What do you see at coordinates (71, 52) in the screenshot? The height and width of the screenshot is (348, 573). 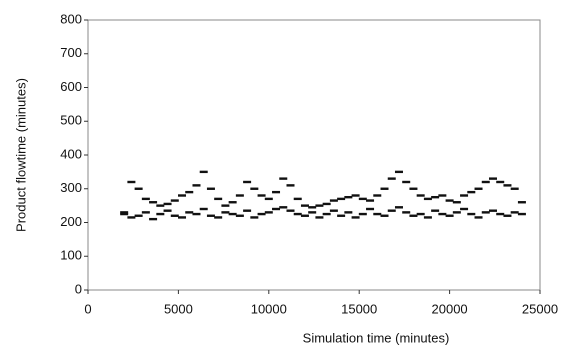 I see `y-tick-label: 700` at bounding box center [71, 52].